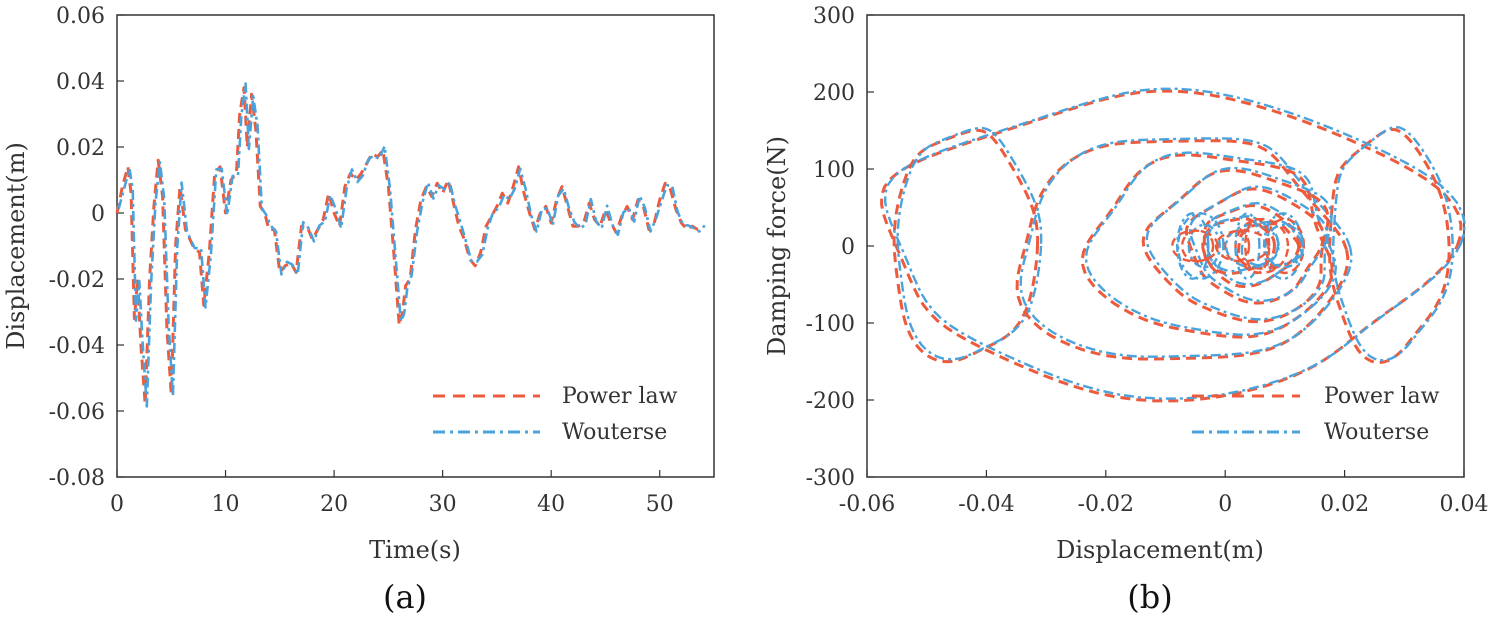  I want to click on chart-a-ytick-label: 0.02, so click(80, 148).